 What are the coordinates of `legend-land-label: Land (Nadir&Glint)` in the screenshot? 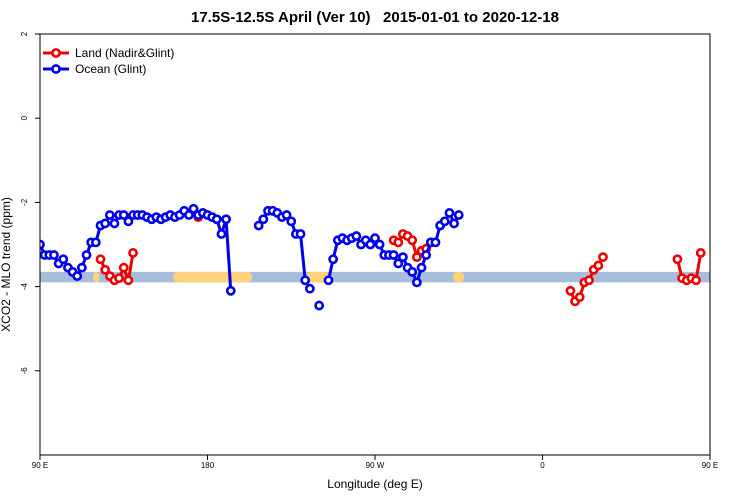 It's located at (124, 53).